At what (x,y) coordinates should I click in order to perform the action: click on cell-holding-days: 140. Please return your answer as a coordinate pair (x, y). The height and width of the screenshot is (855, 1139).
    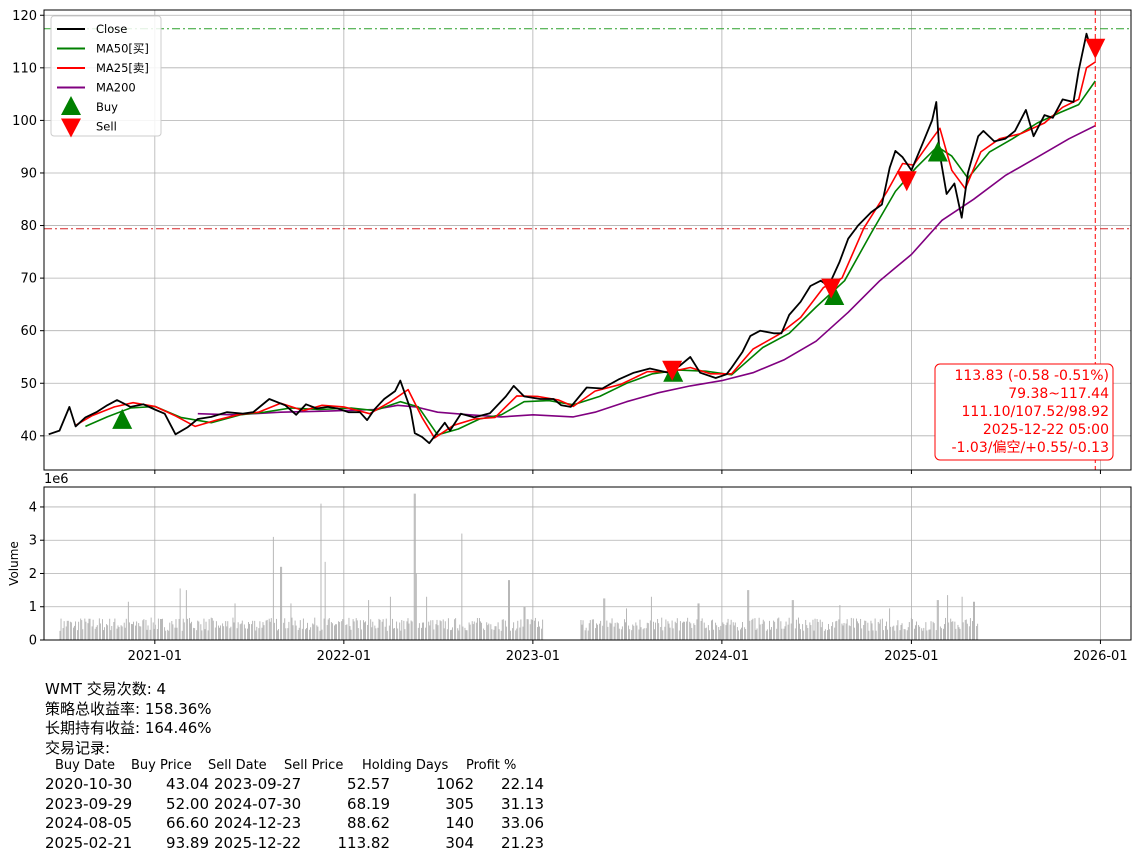
    Looking at the image, I should click on (459, 823).